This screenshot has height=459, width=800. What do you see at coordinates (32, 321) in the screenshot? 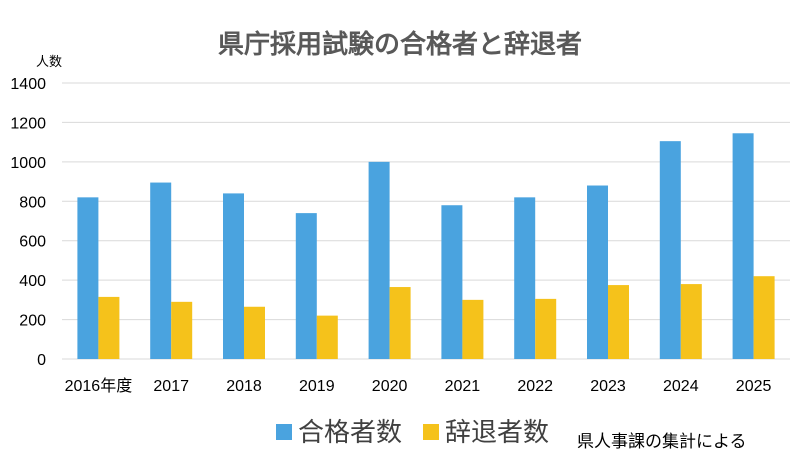
I see `y-tick-label: 200` at bounding box center [32, 321].